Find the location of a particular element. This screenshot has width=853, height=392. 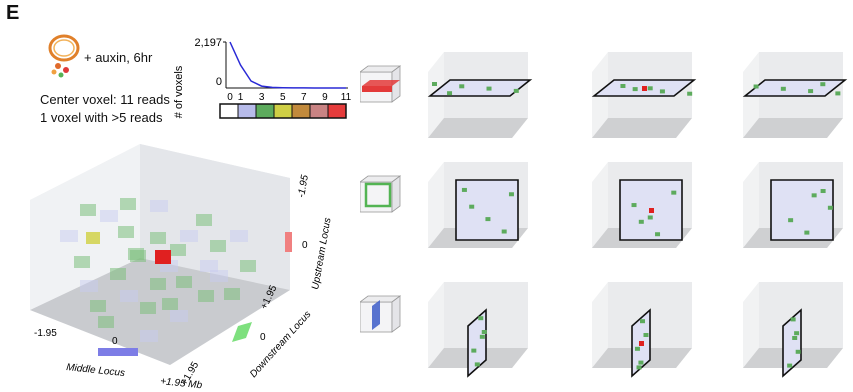

middle-min-label: -1.95 is located at coordinates (45, 333).